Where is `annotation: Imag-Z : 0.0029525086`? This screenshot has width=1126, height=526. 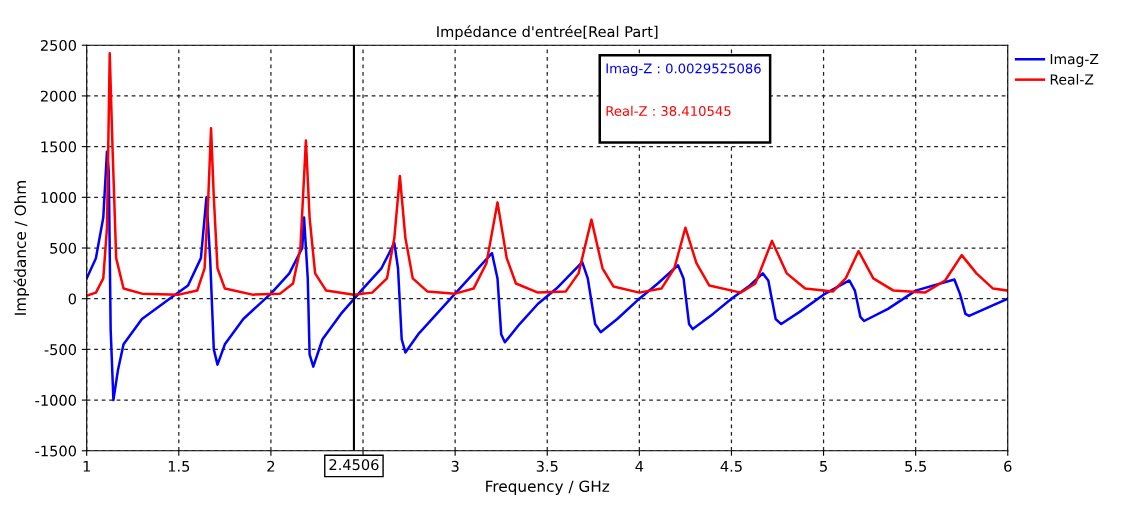
annotation: Imag-Z : 0.0029525086 is located at coordinates (683, 69).